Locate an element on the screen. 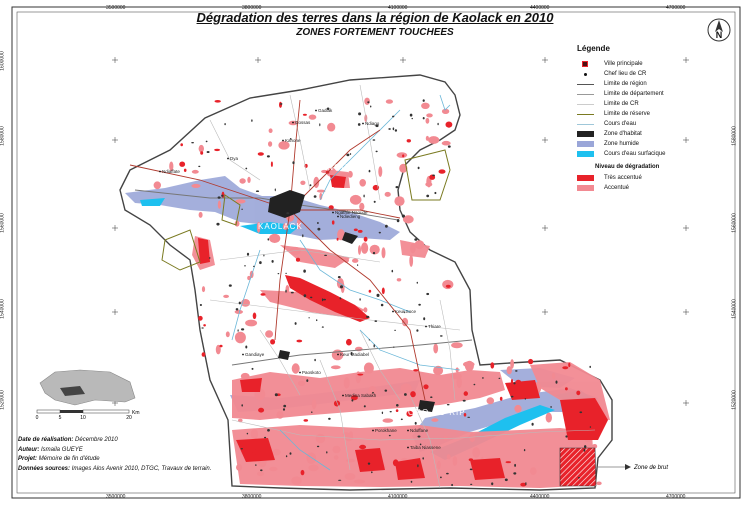  legend-item: Limite de département is located at coordinates (652, 94).